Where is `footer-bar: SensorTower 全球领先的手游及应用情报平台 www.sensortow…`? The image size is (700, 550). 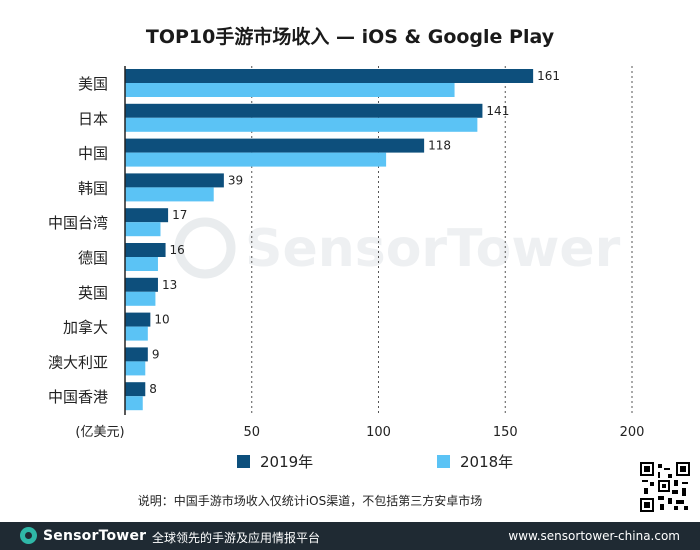
footer-bar: SensorTower 全球领先的手游及应用情报平台 www.sensortow… is located at coordinates (350, 536).